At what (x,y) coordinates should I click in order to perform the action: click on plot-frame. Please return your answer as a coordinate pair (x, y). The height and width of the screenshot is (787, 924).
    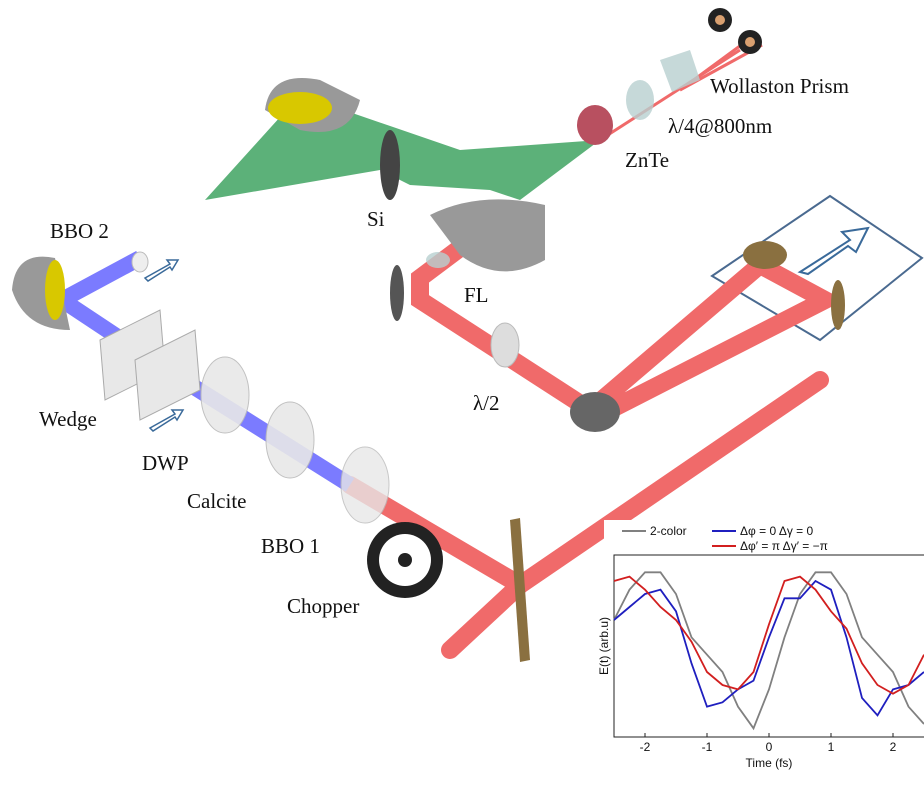
    Looking at the image, I should click on (768, 646).